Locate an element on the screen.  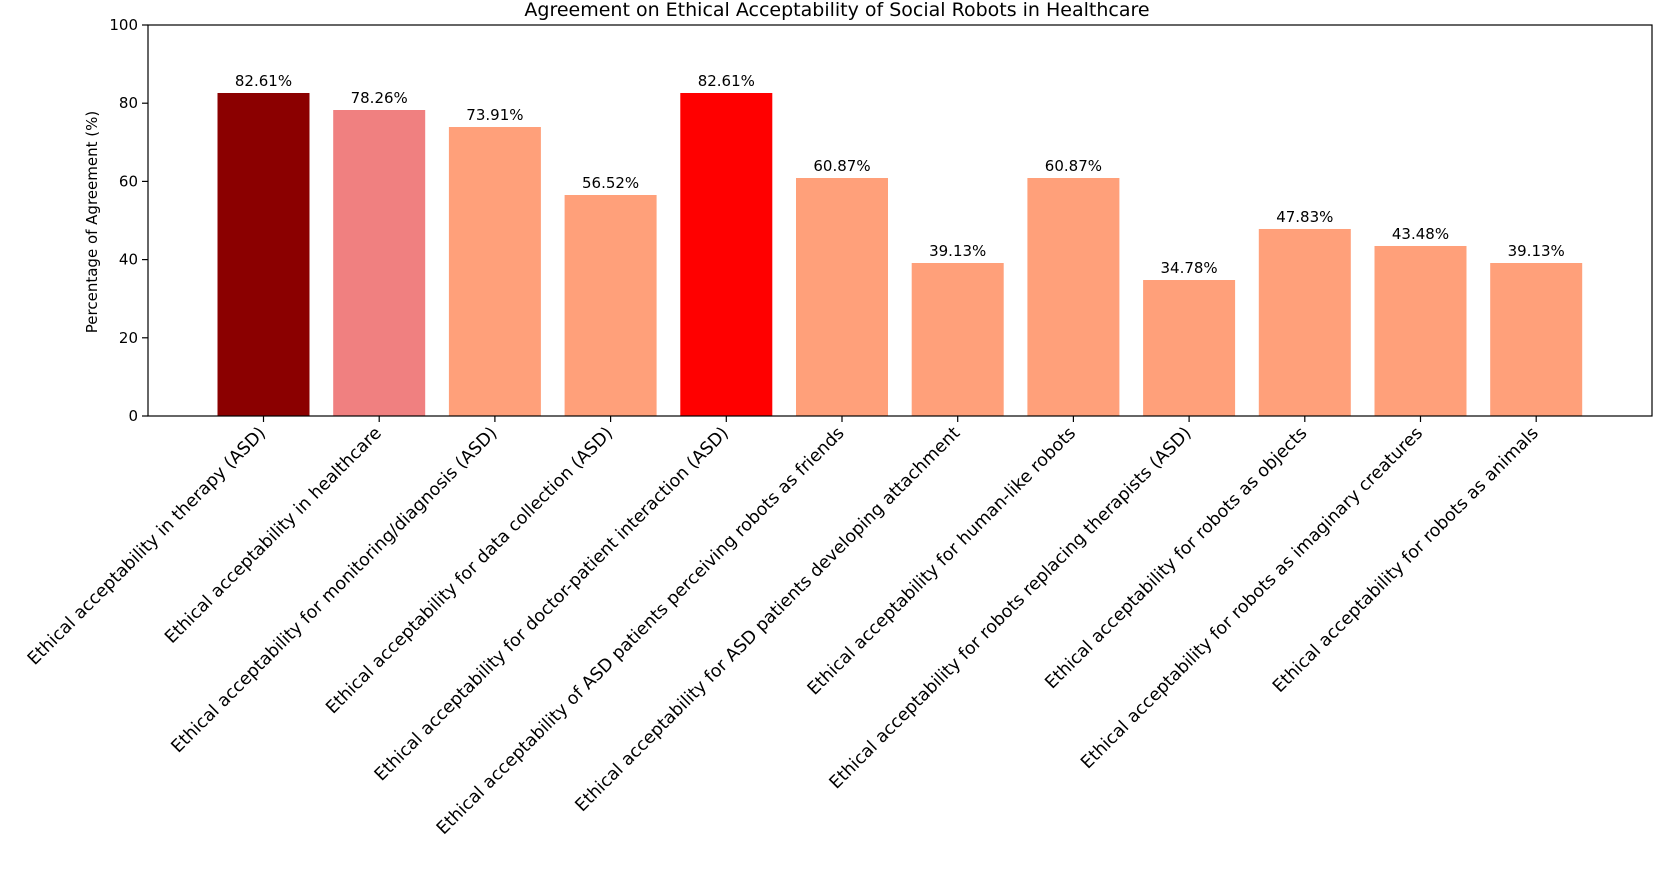
bar-value-label: 56.52% is located at coordinates (610, 183).